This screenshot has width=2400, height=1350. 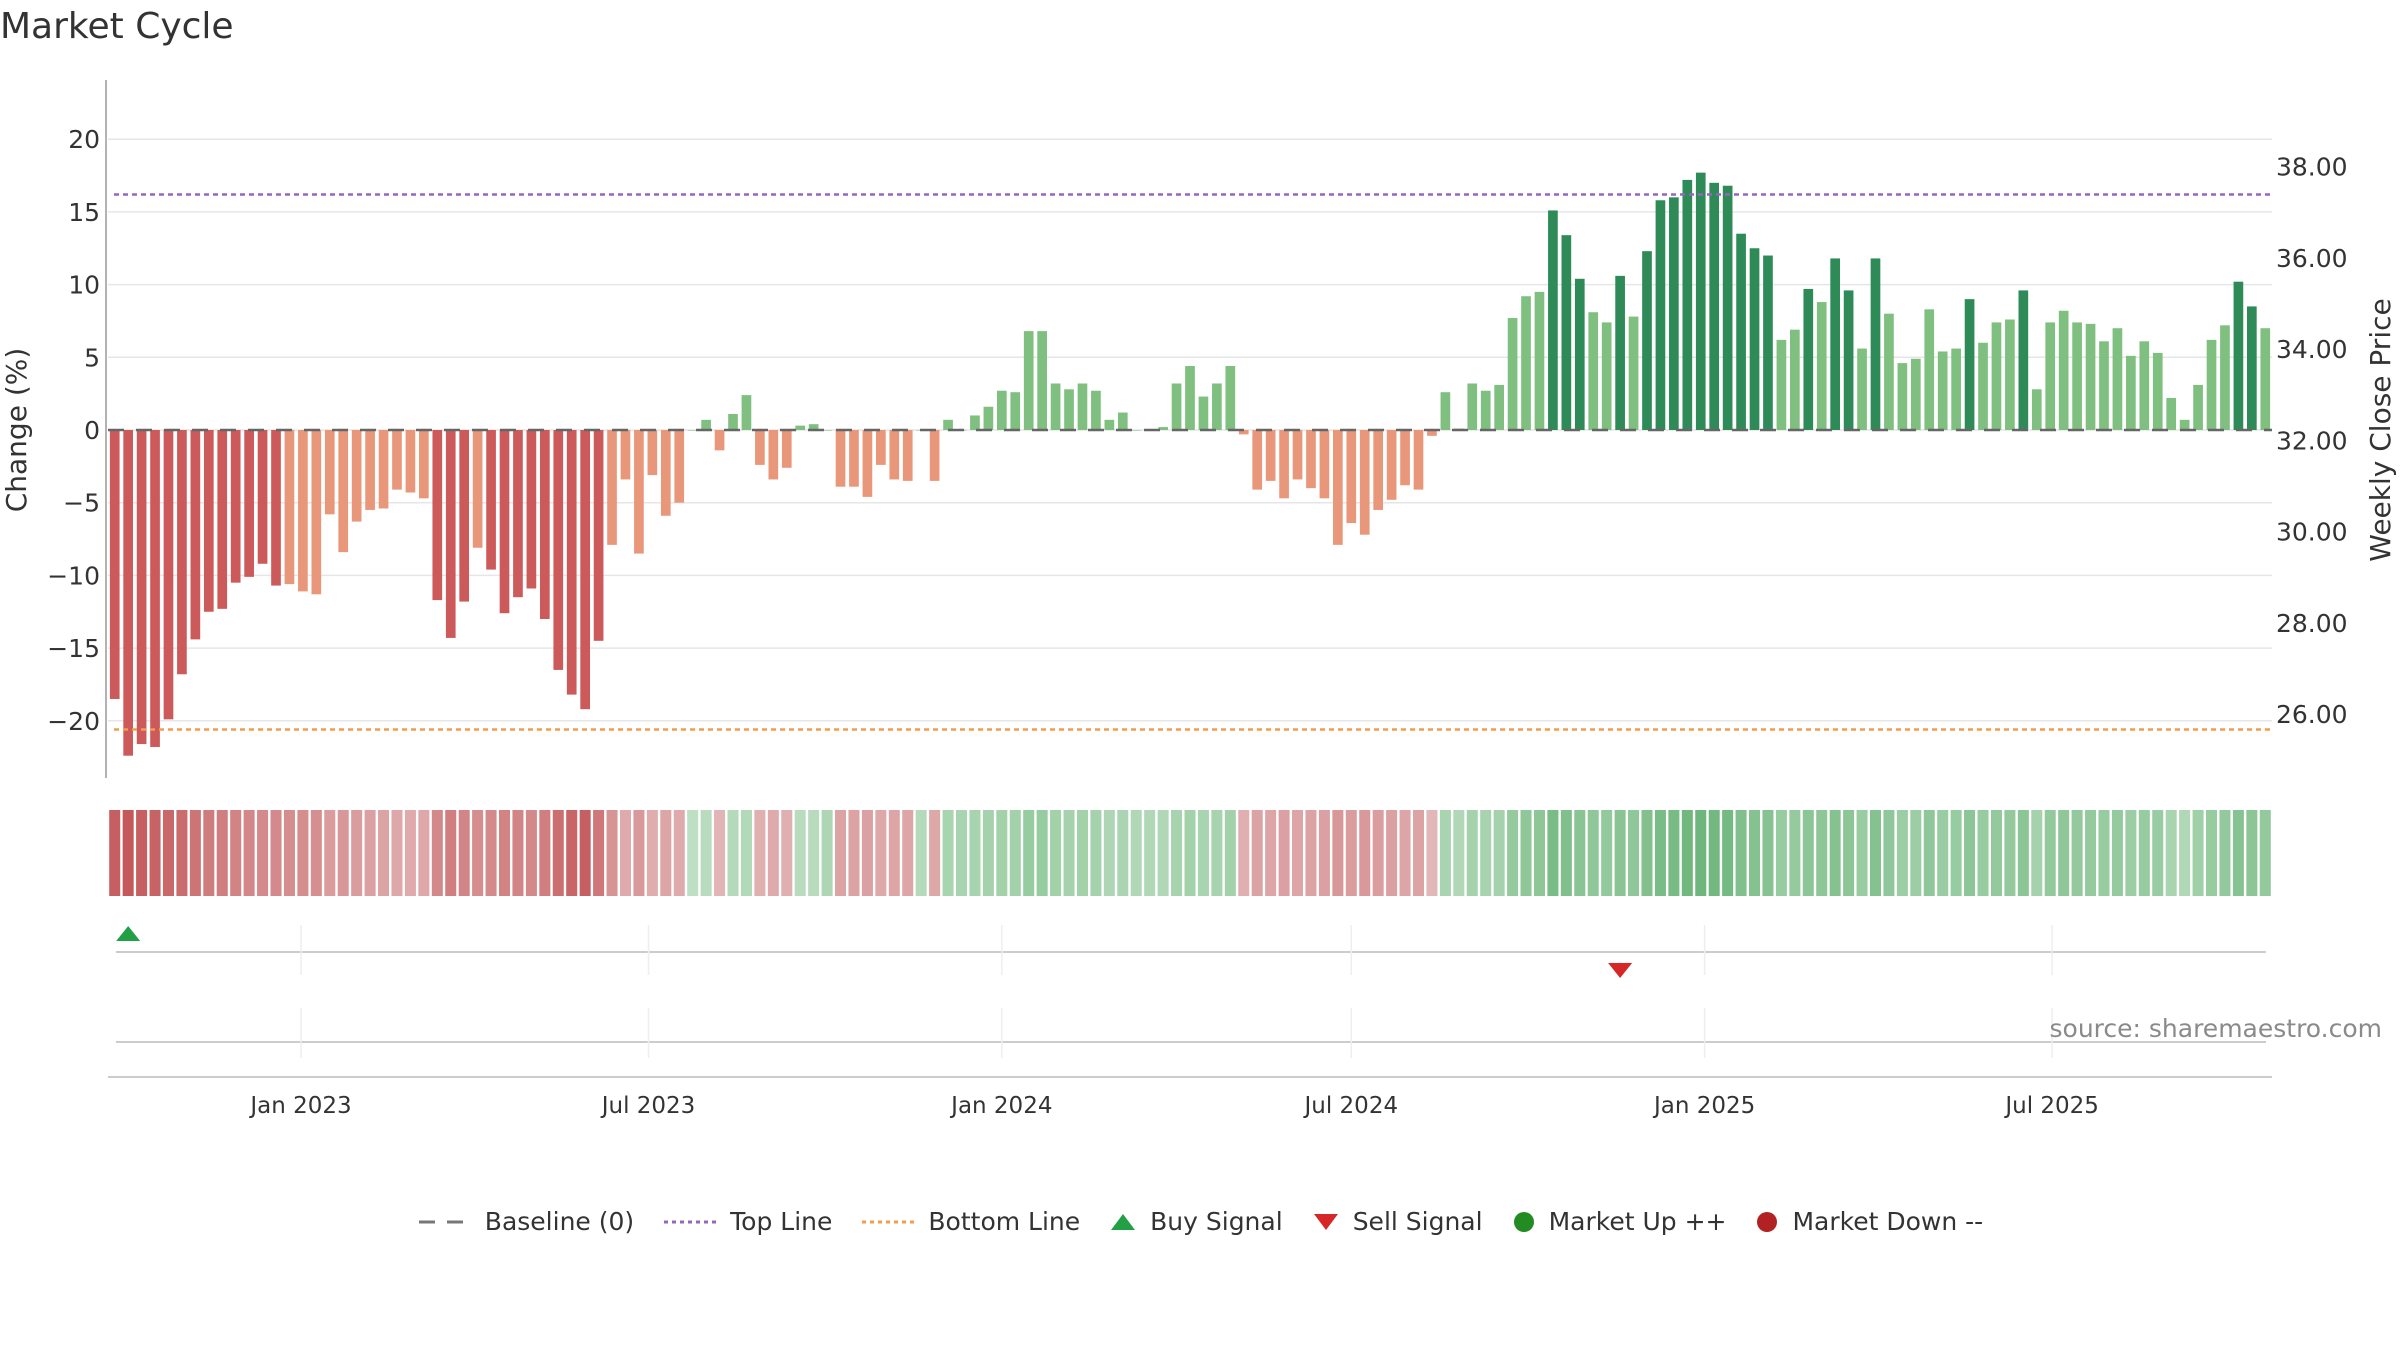 What do you see at coordinates (1618, 1221) in the screenshot?
I see `legend-up: Market Up ++` at bounding box center [1618, 1221].